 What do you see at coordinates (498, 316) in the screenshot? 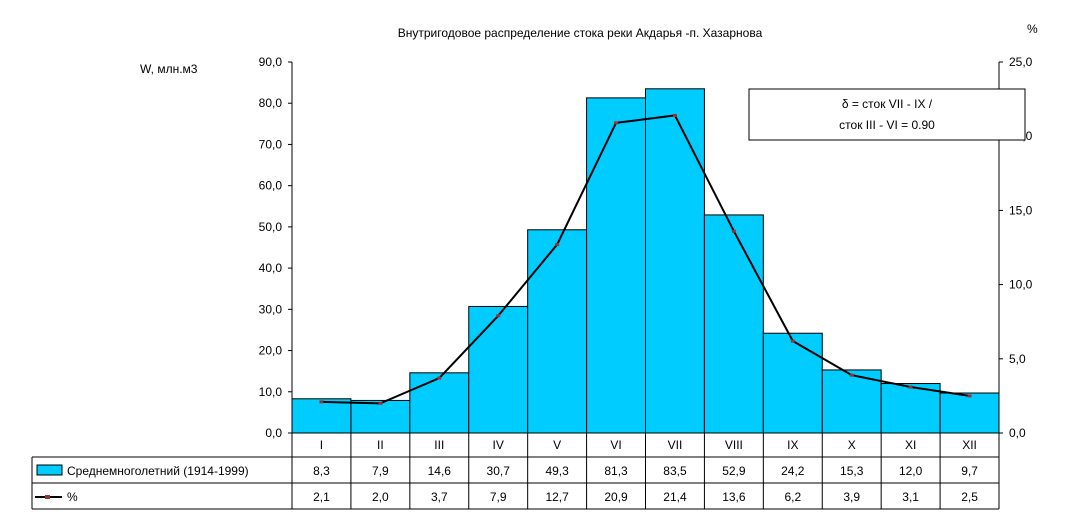
I see `percent-point-IV` at bounding box center [498, 316].